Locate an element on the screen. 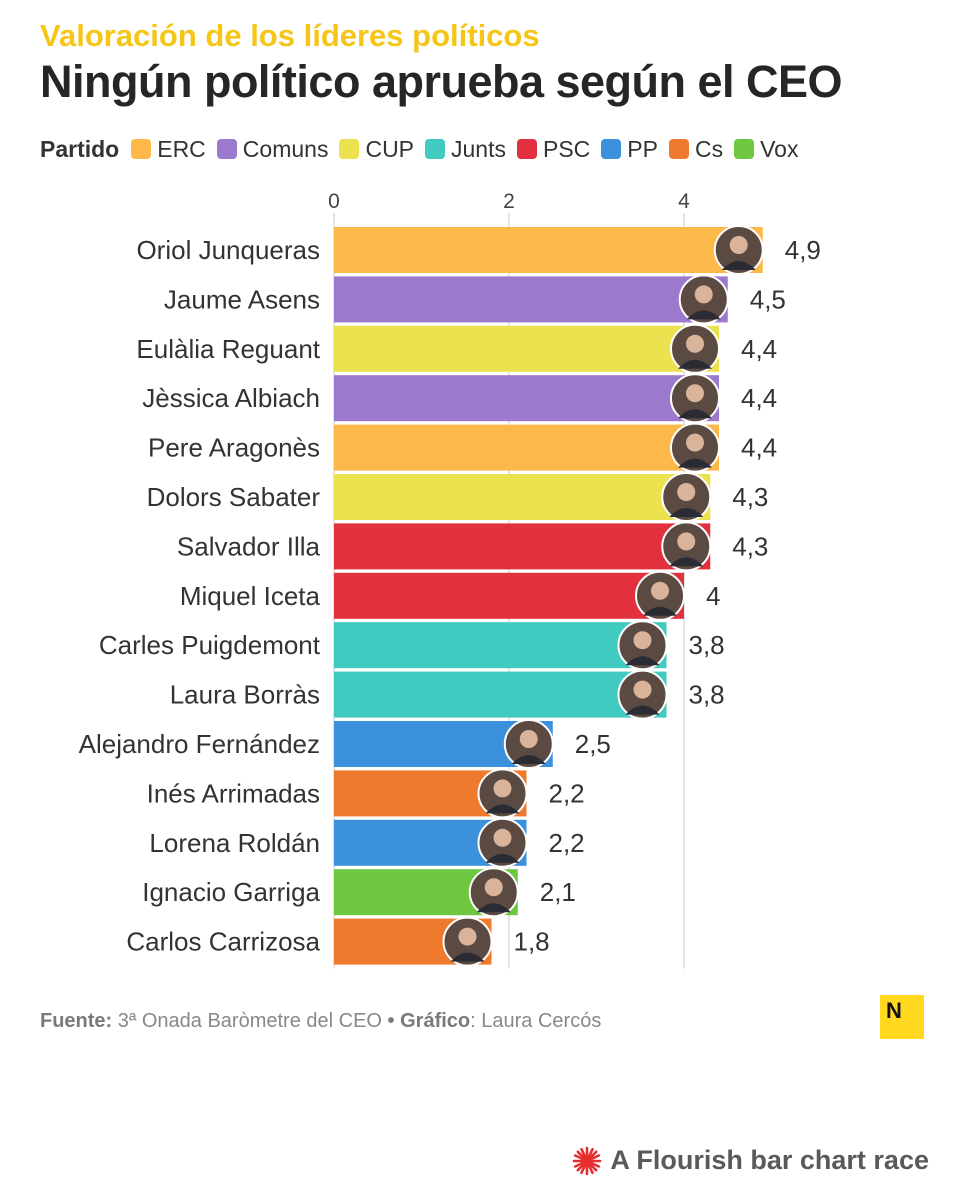 The image size is (963, 1200). category-label: Carles Puigdemont is located at coordinates (210, 645).